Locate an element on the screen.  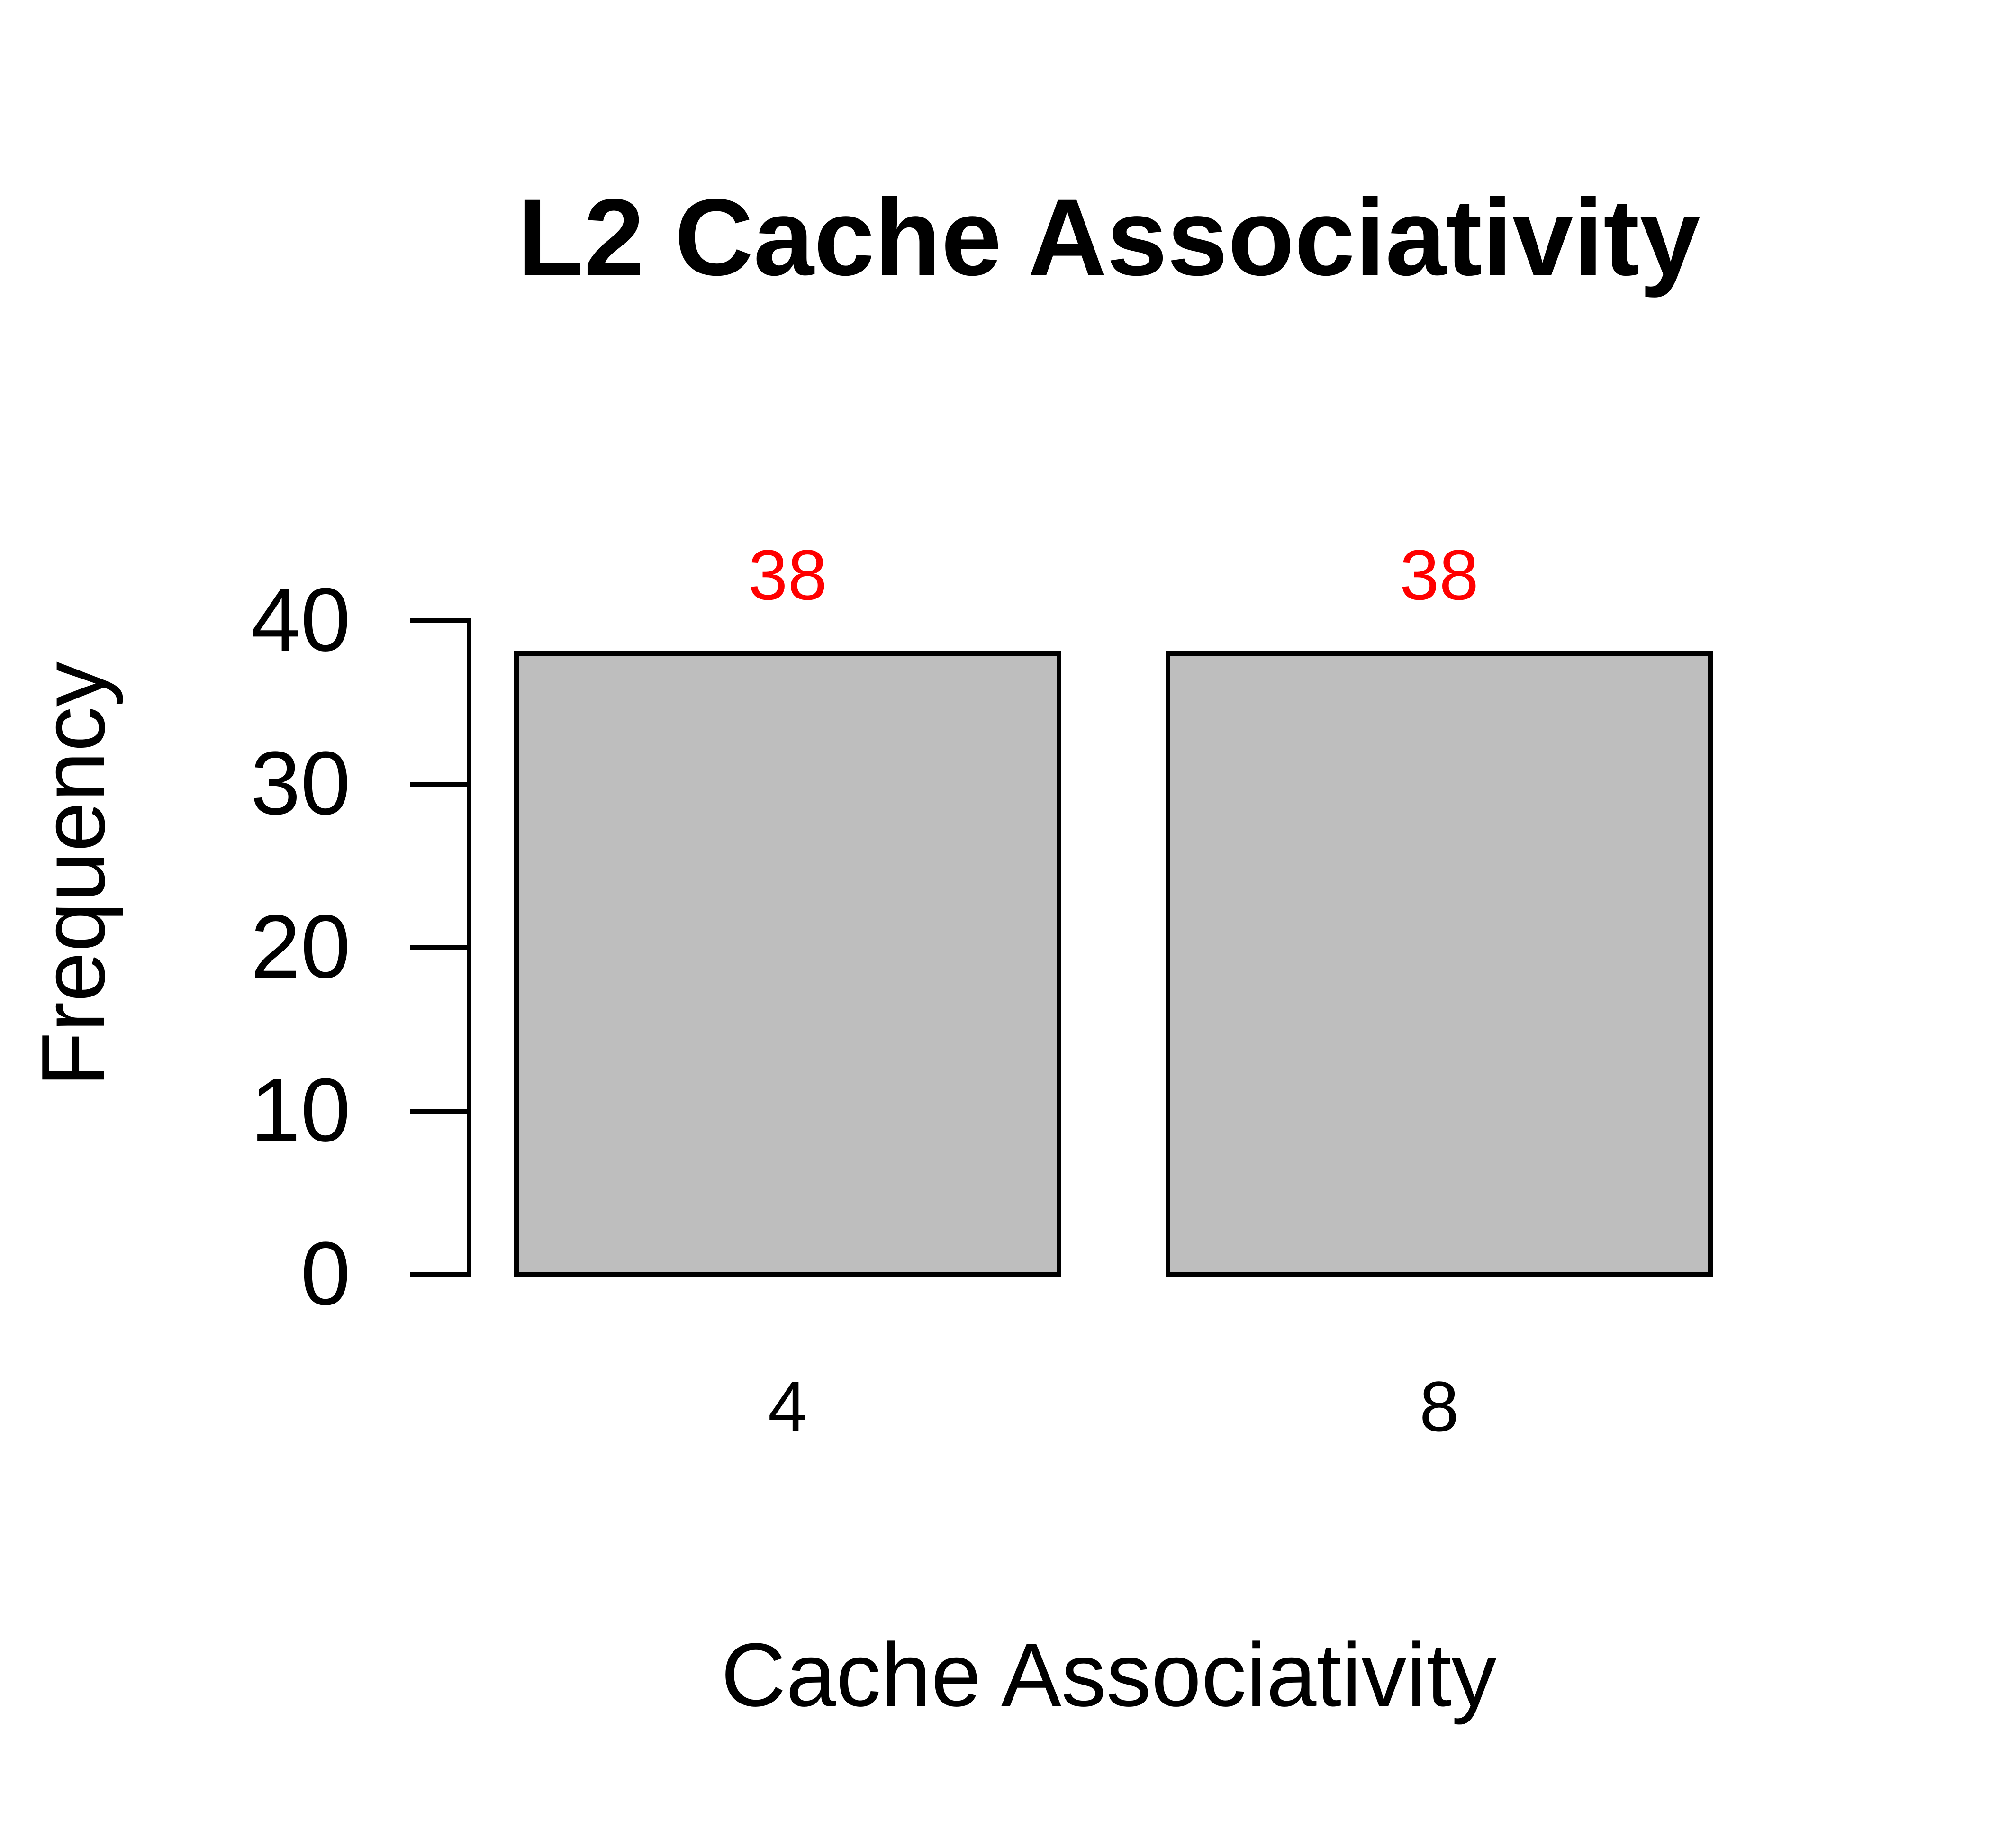
y-tick-label: 20 is located at coordinates (301, 947).